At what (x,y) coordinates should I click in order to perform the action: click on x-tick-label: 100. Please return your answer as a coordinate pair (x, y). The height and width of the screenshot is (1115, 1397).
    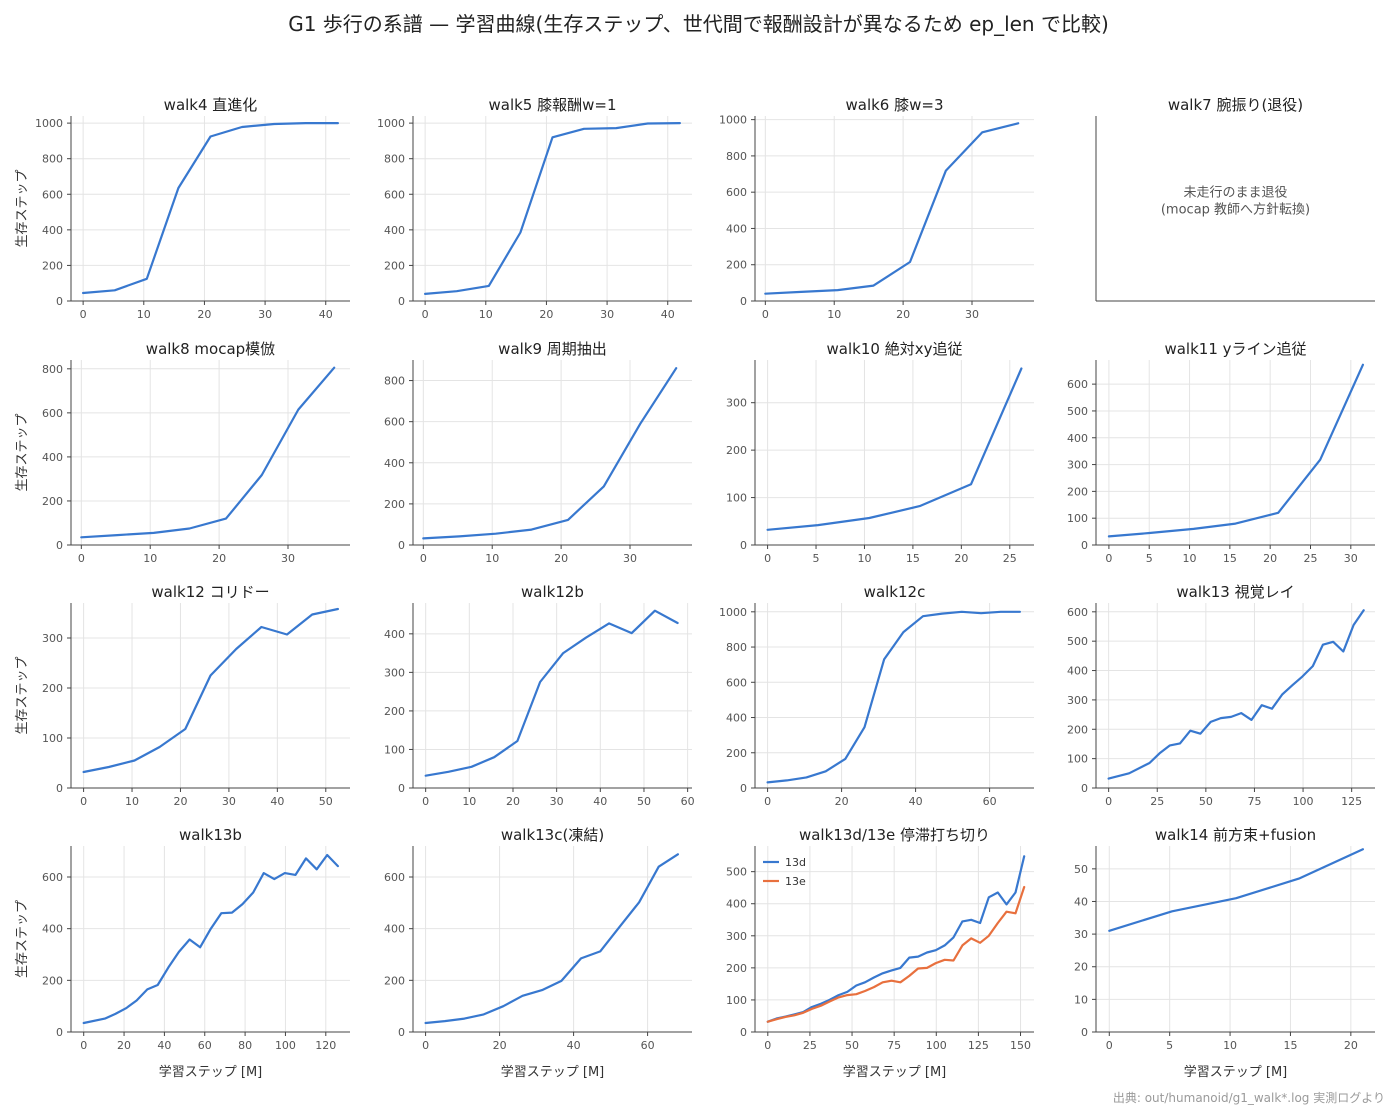
    Looking at the image, I should click on (936, 1045).